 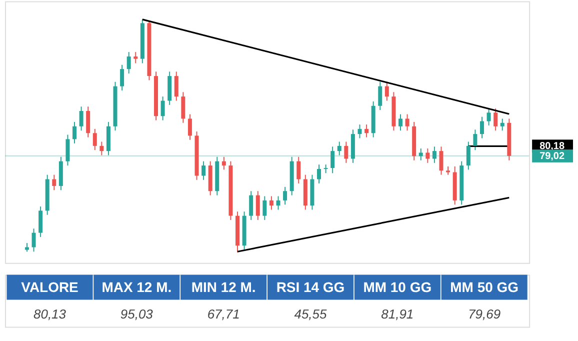 What do you see at coordinates (310, 286) in the screenshot?
I see `category-label: RSI 14 GG` at bounding box center [310, 286].